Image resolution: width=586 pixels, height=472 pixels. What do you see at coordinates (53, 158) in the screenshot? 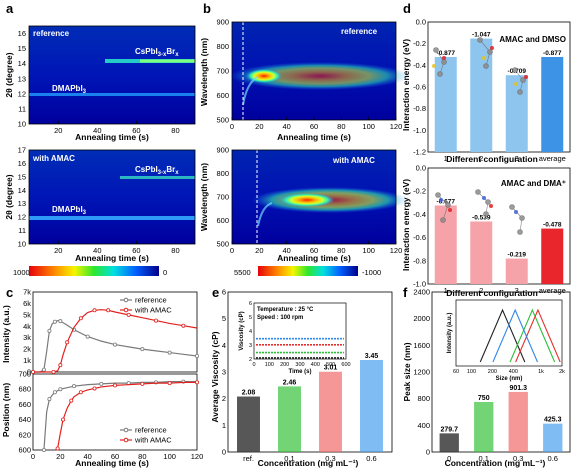
I see `panel-a-bottom-tag: with AMAC` at bounding box center [53, 158].